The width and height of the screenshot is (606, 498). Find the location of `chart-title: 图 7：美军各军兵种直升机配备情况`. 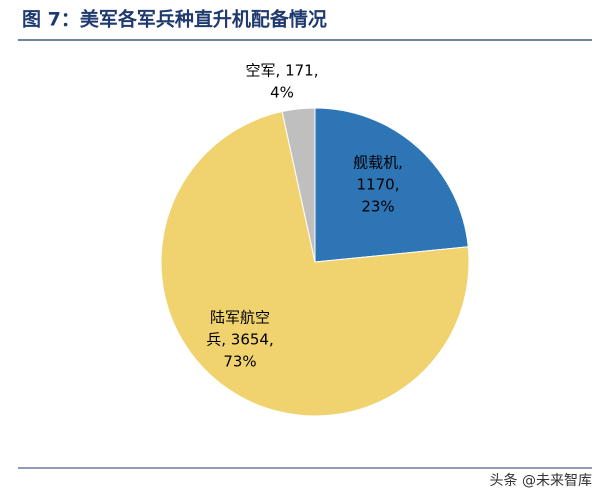

chart-title: 图 7：美军各军兵种直升机配备情况 is located at coordinates (174, 19).